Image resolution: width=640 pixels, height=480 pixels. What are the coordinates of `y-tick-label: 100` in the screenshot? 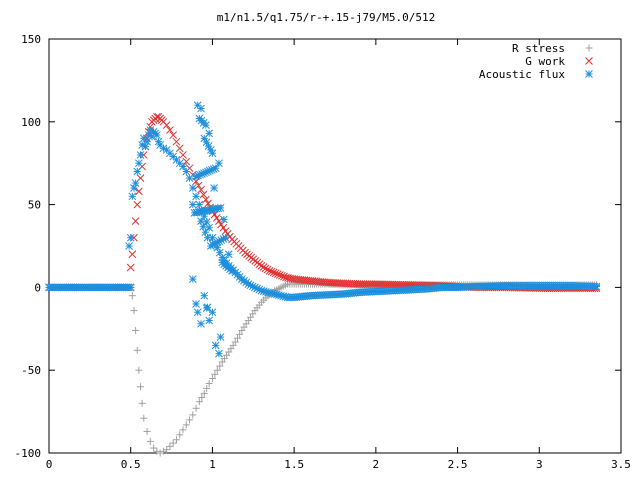 It's located at (31, 122).